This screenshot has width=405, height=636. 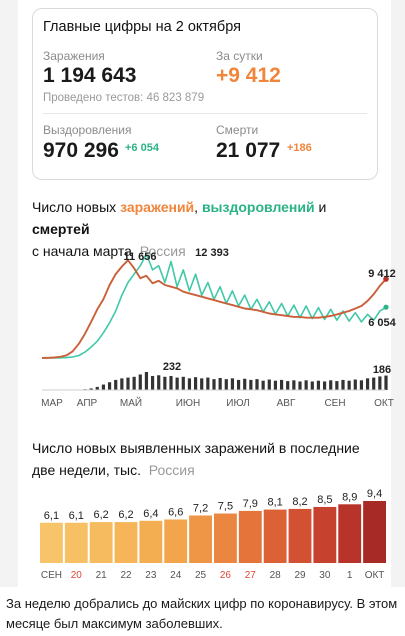 What do you see at coordinates (76, 207) in the screenshot?
I see `chart1-title-prefix: Число новых` at bounding box center [76, 207].